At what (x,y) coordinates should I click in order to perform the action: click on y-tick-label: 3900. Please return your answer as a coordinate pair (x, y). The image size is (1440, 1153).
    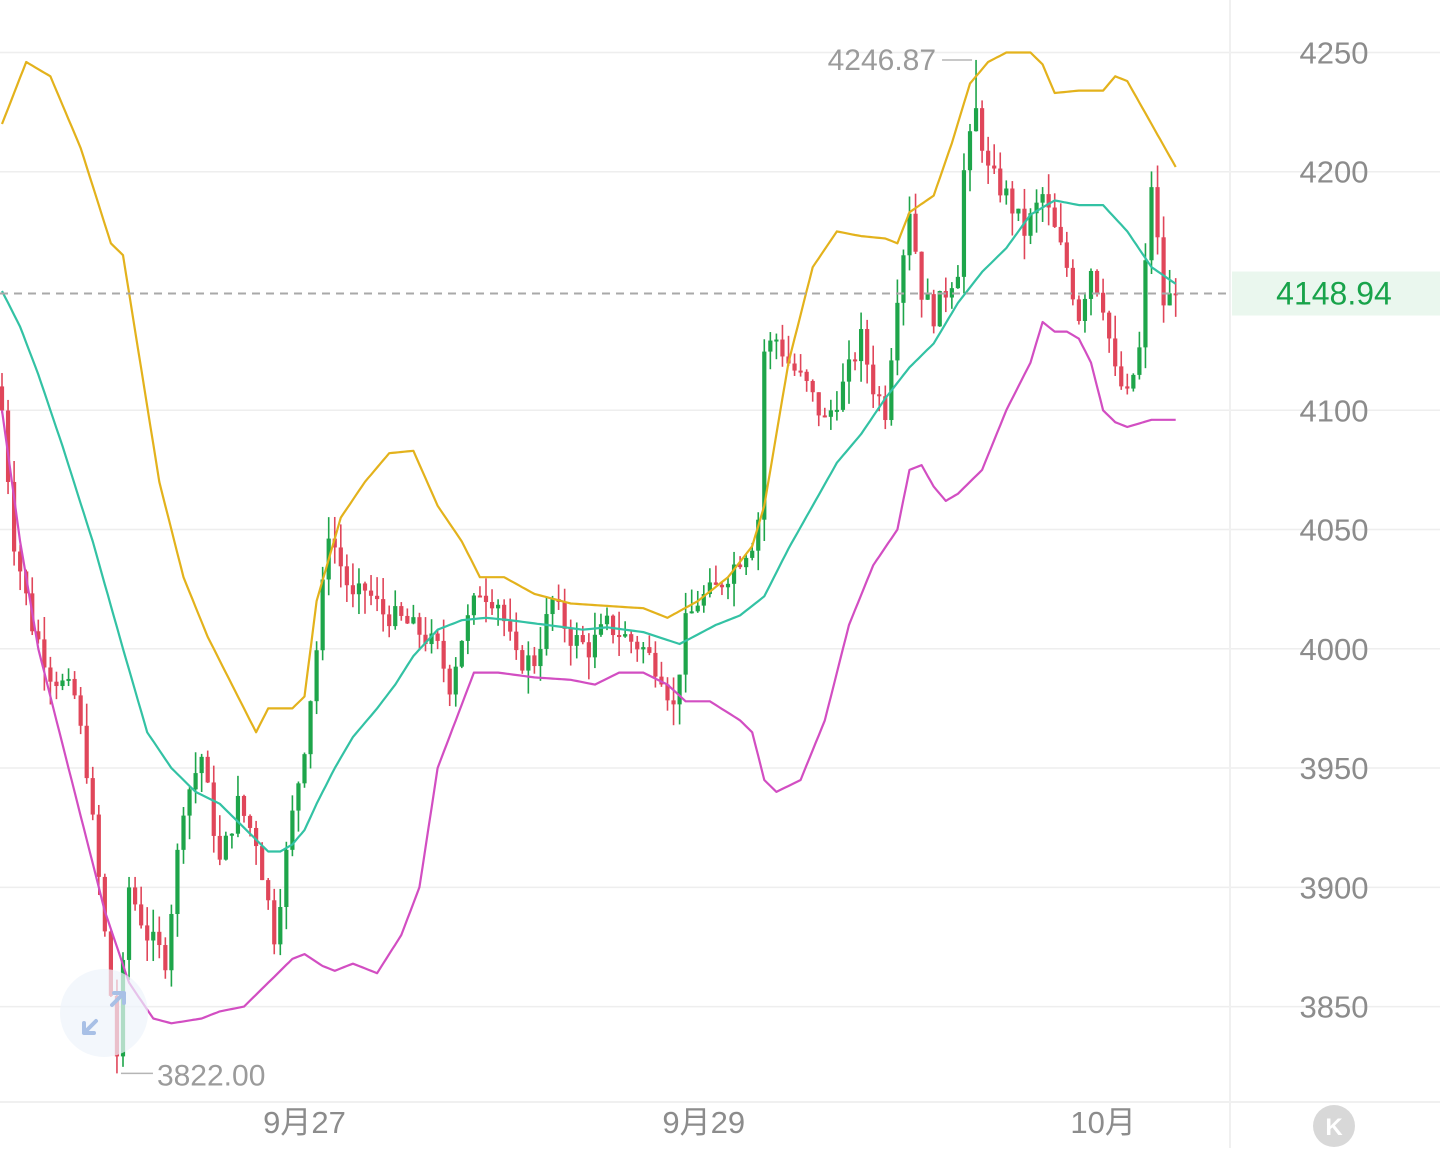
    Looking at the image, I should click on (1334, 887).